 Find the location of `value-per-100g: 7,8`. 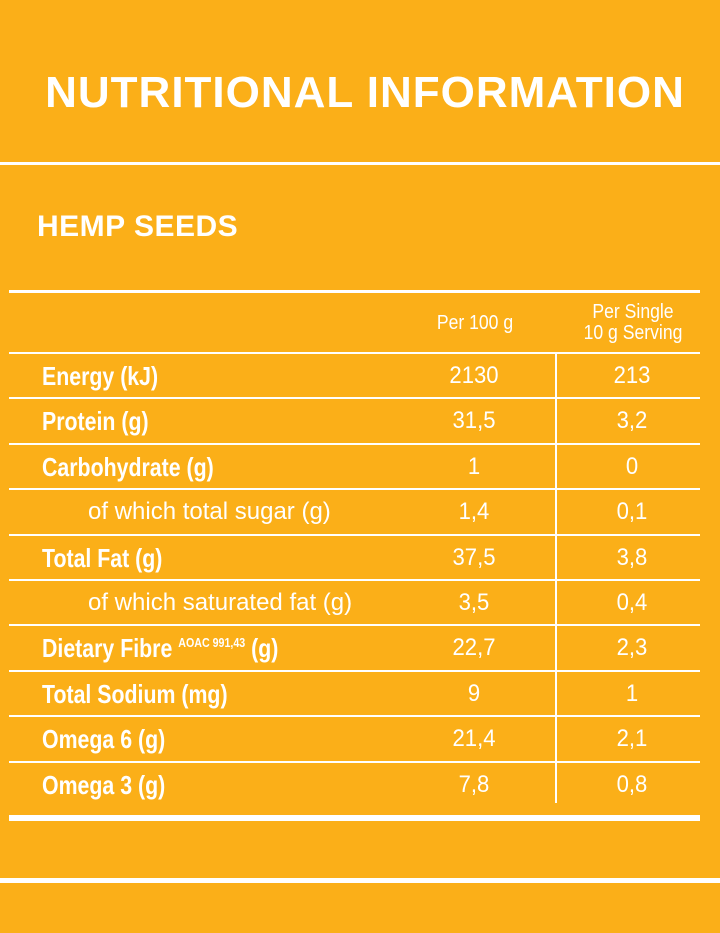

value-per-100g: 7,8 is located at coordinates (474, 784).